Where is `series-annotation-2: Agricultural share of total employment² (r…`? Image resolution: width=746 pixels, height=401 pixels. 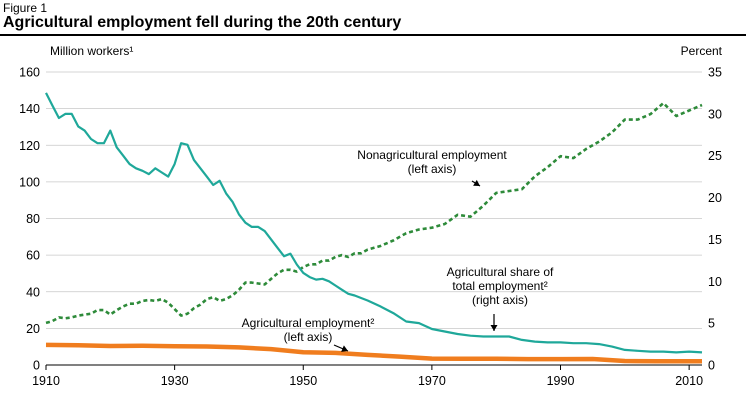
series-annotation-2: Agricultural share of total employment² (r… is located at coordinates (500, 286).